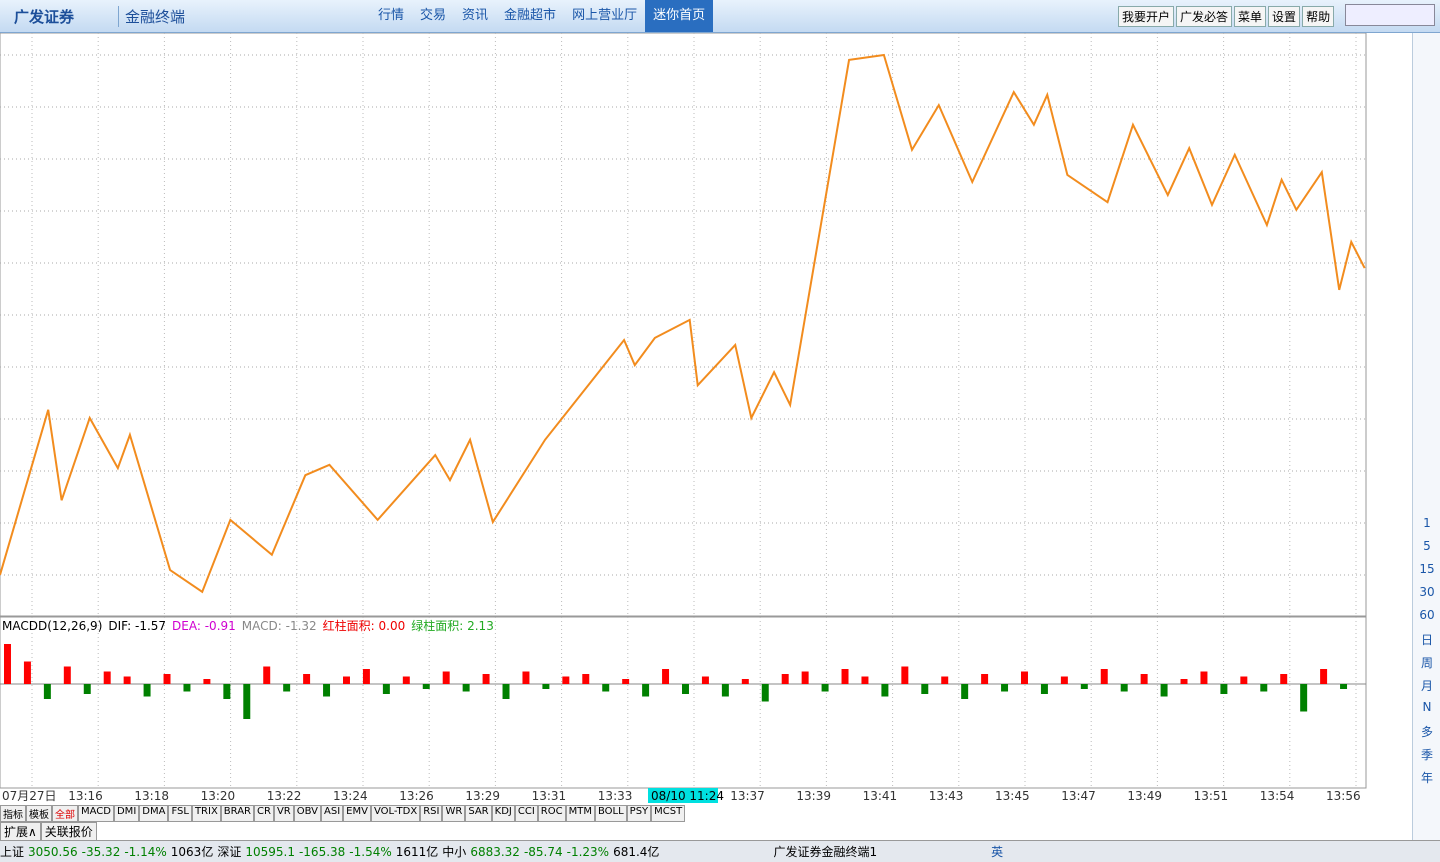  I want to click on macd-legend: DIF: -1.57, so click(137, 626).